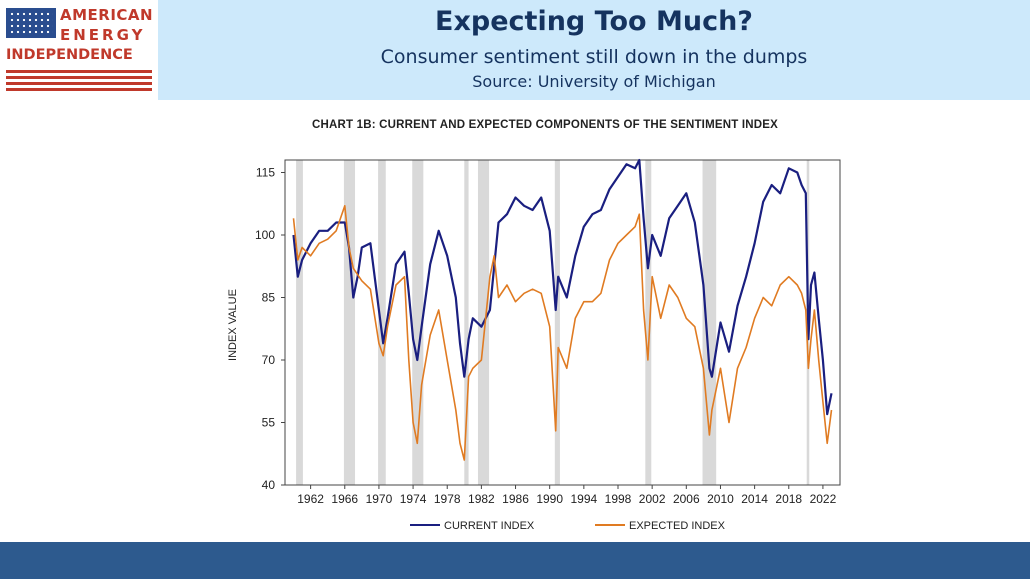  Describe the element at coordinates (568, 526) in the screenshot. I see `legend: CURRENT INDEX EXPECTED INDEX` at that location.